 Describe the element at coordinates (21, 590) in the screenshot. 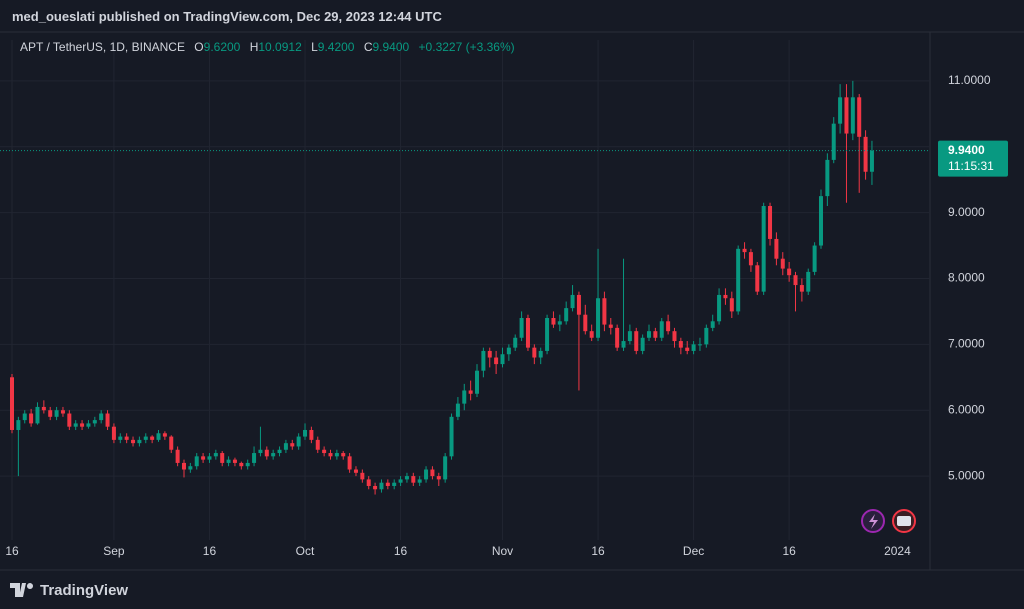

I see `logo` at that location.